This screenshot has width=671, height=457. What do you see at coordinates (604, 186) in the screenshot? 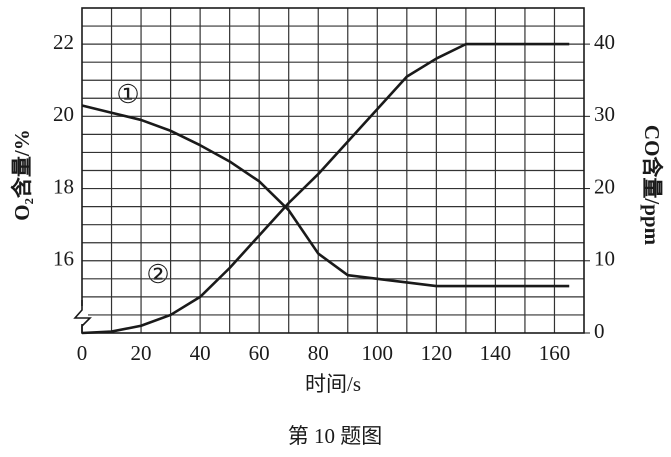
I see `y2-tick-label: 20` at bounding box center [604, 186].